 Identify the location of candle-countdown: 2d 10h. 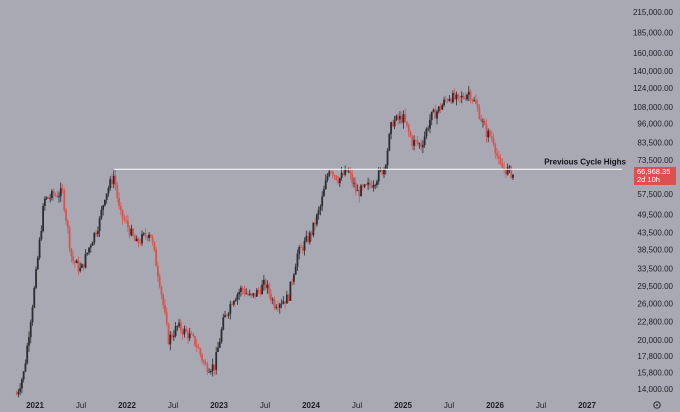
(648, 179).